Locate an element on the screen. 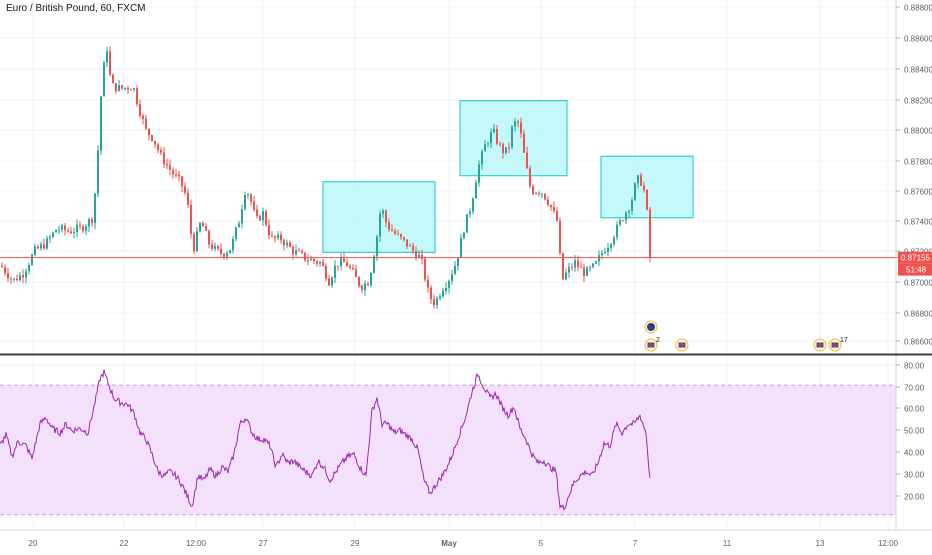 The height and width of the screenshot is (555, 932). event-flag-icon: 17 is located at coordinates (838, 344).